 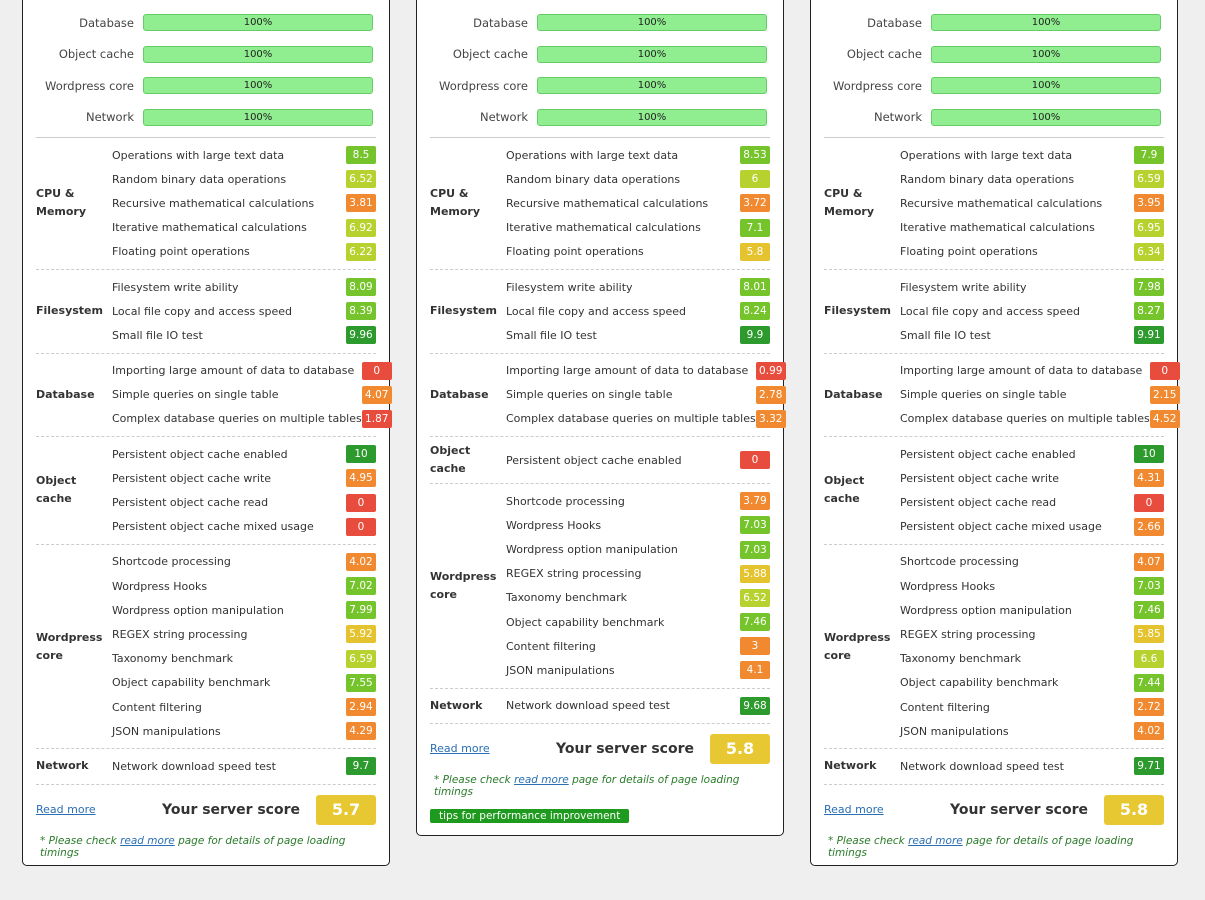 What do you see at coordinates (565, 501) in the screenshot?
I see `benchmark-label: Shortcode processing` at bounding box center [565, 501].